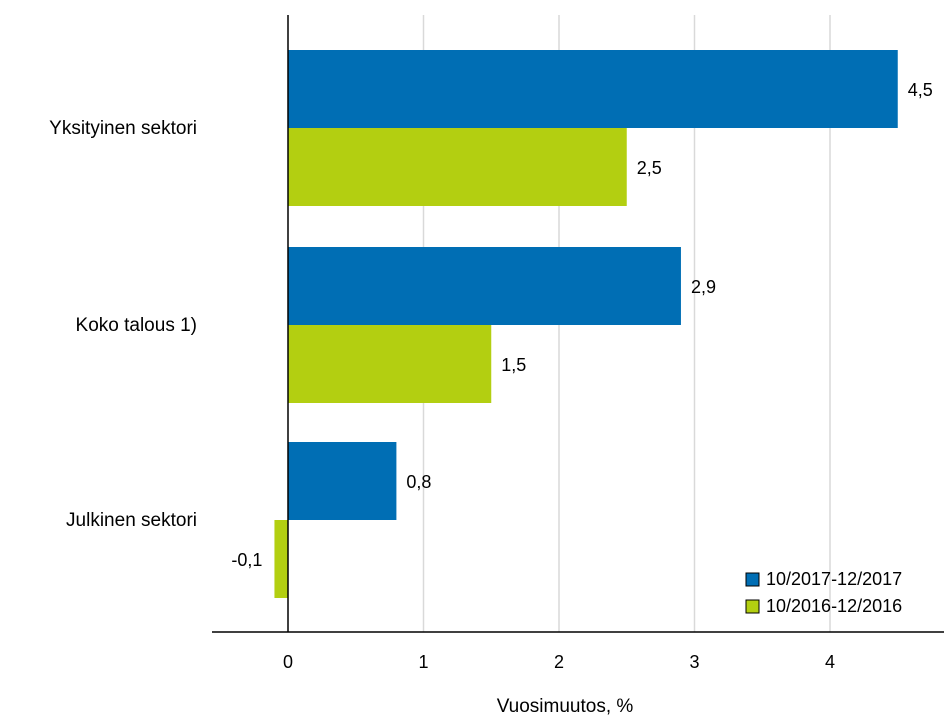  What do you see at coordinates (131, 520) in the screenshot?
I see `category-label: Julkinen sektori` at bounding box center [131, 520].